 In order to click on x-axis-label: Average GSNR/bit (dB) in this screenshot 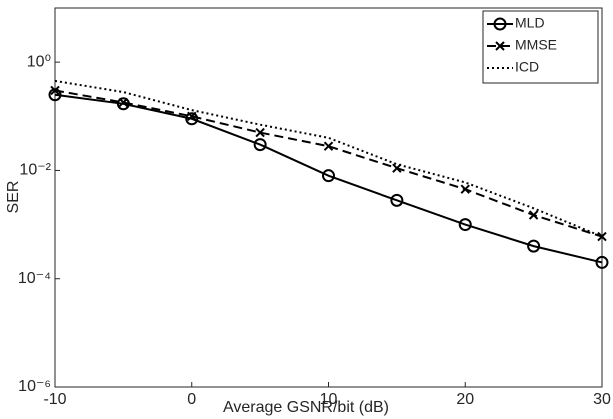, I will do `click(306, 407)`.